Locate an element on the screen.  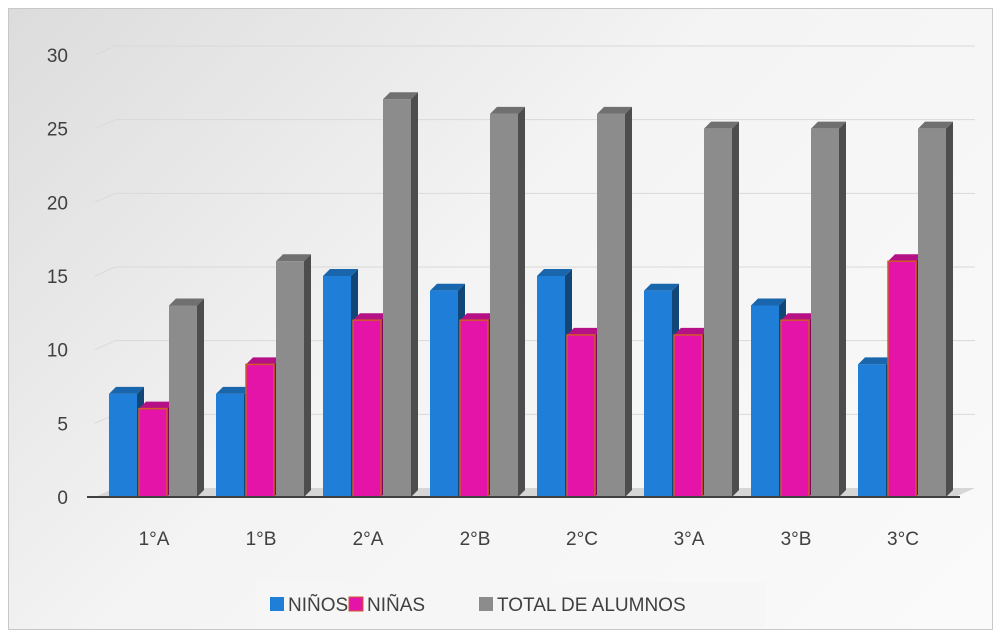
x-tick-label: 1°A is located at coordinates (154, 539).